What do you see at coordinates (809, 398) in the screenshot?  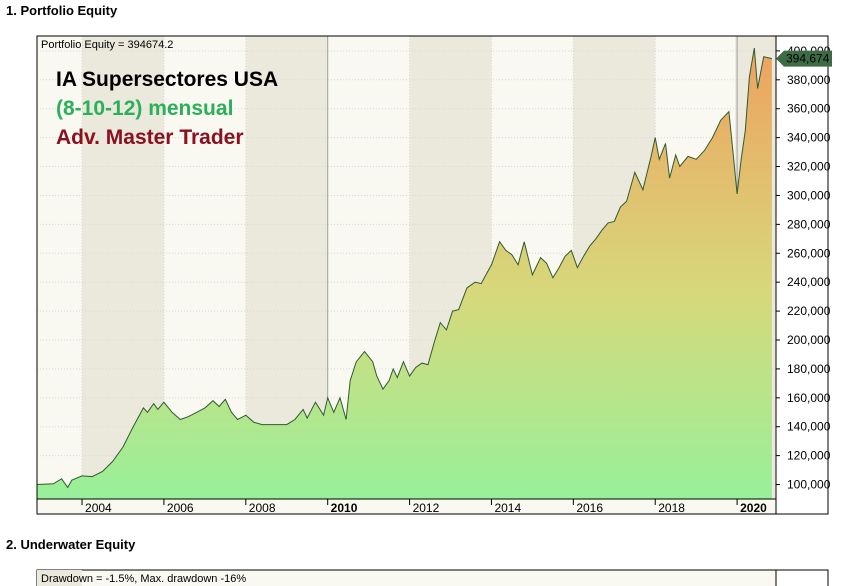 I see `y-tick-label: 160,000` at bounding box center [809, 398].